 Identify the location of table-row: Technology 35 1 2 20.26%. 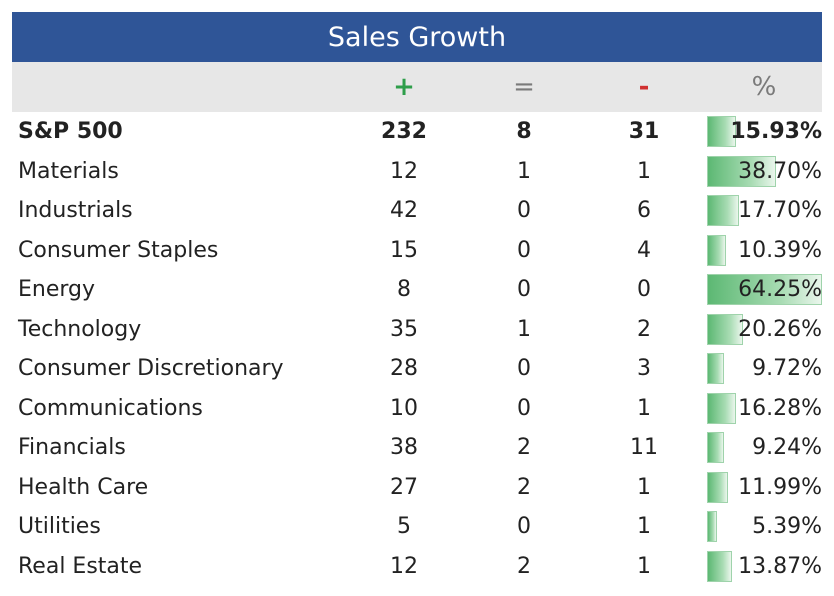
(417, 330).